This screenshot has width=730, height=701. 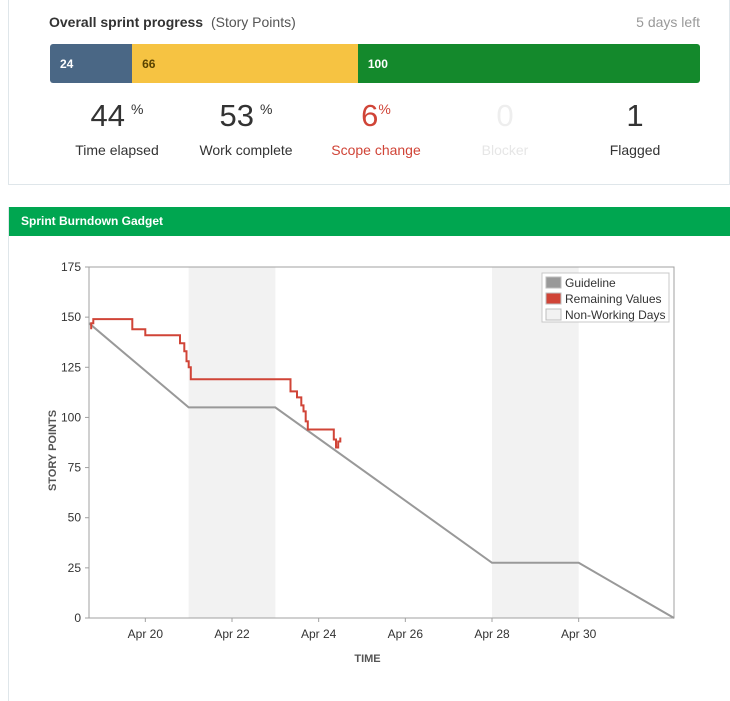 I want to click on progress-segment-todo: 24, so click(x=91, y=63).